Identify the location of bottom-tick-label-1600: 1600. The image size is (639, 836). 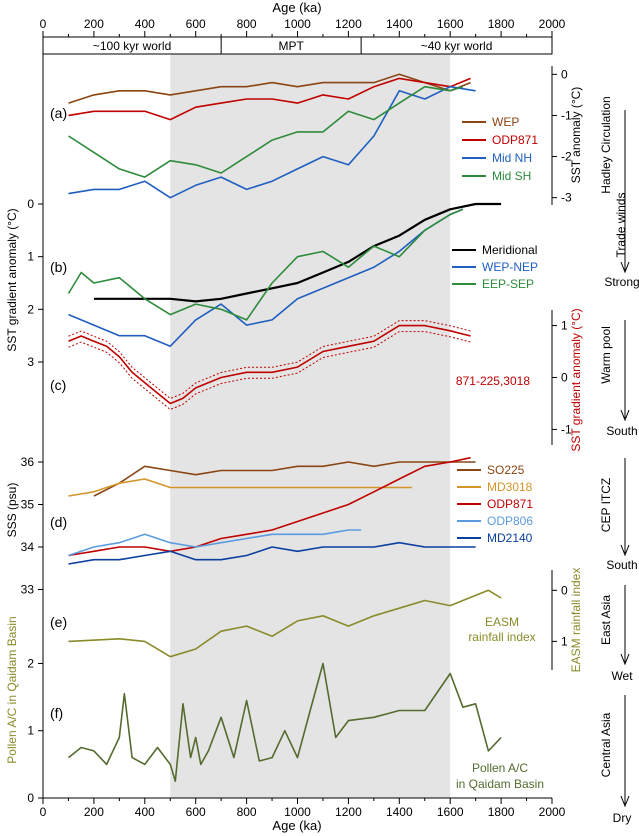
(450, 812).